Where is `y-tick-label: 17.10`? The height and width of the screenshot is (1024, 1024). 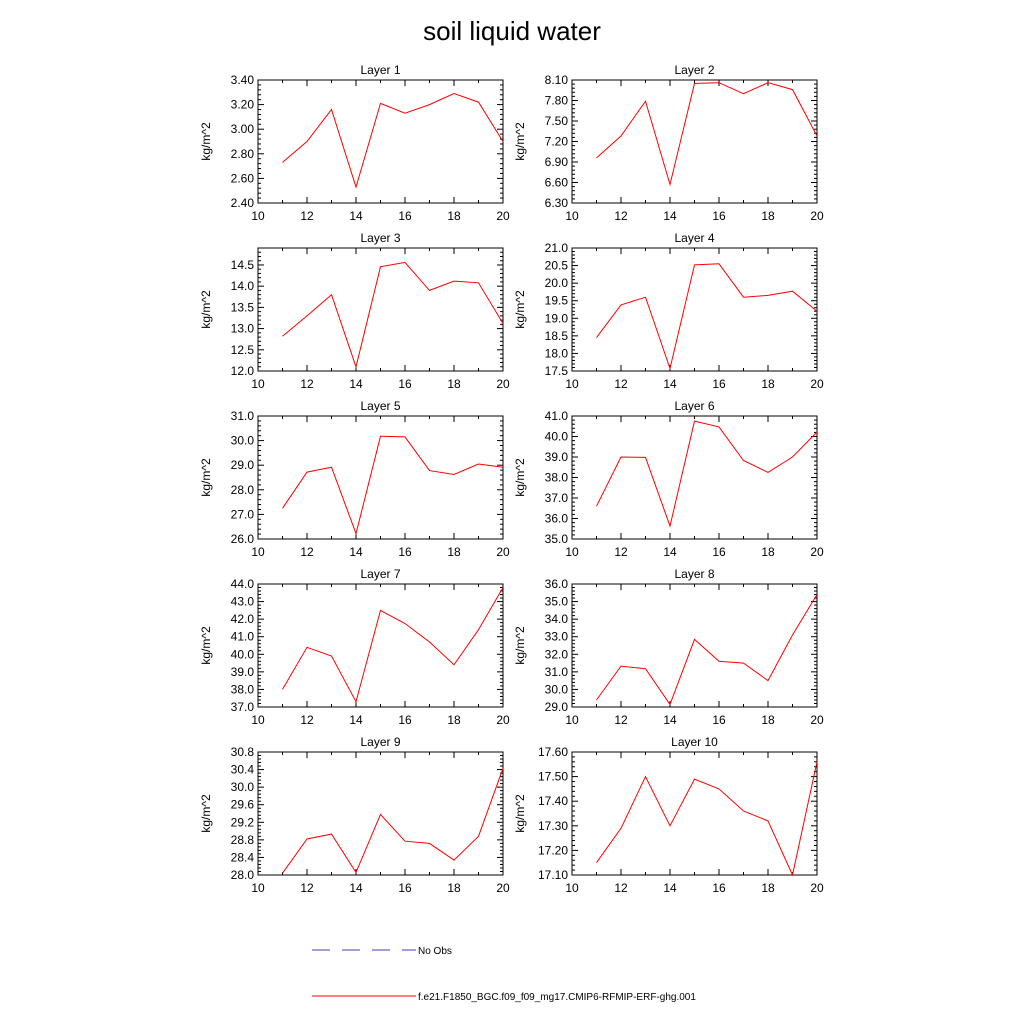
y-tick-label: 17.10 is located at coordinates (553, 875).